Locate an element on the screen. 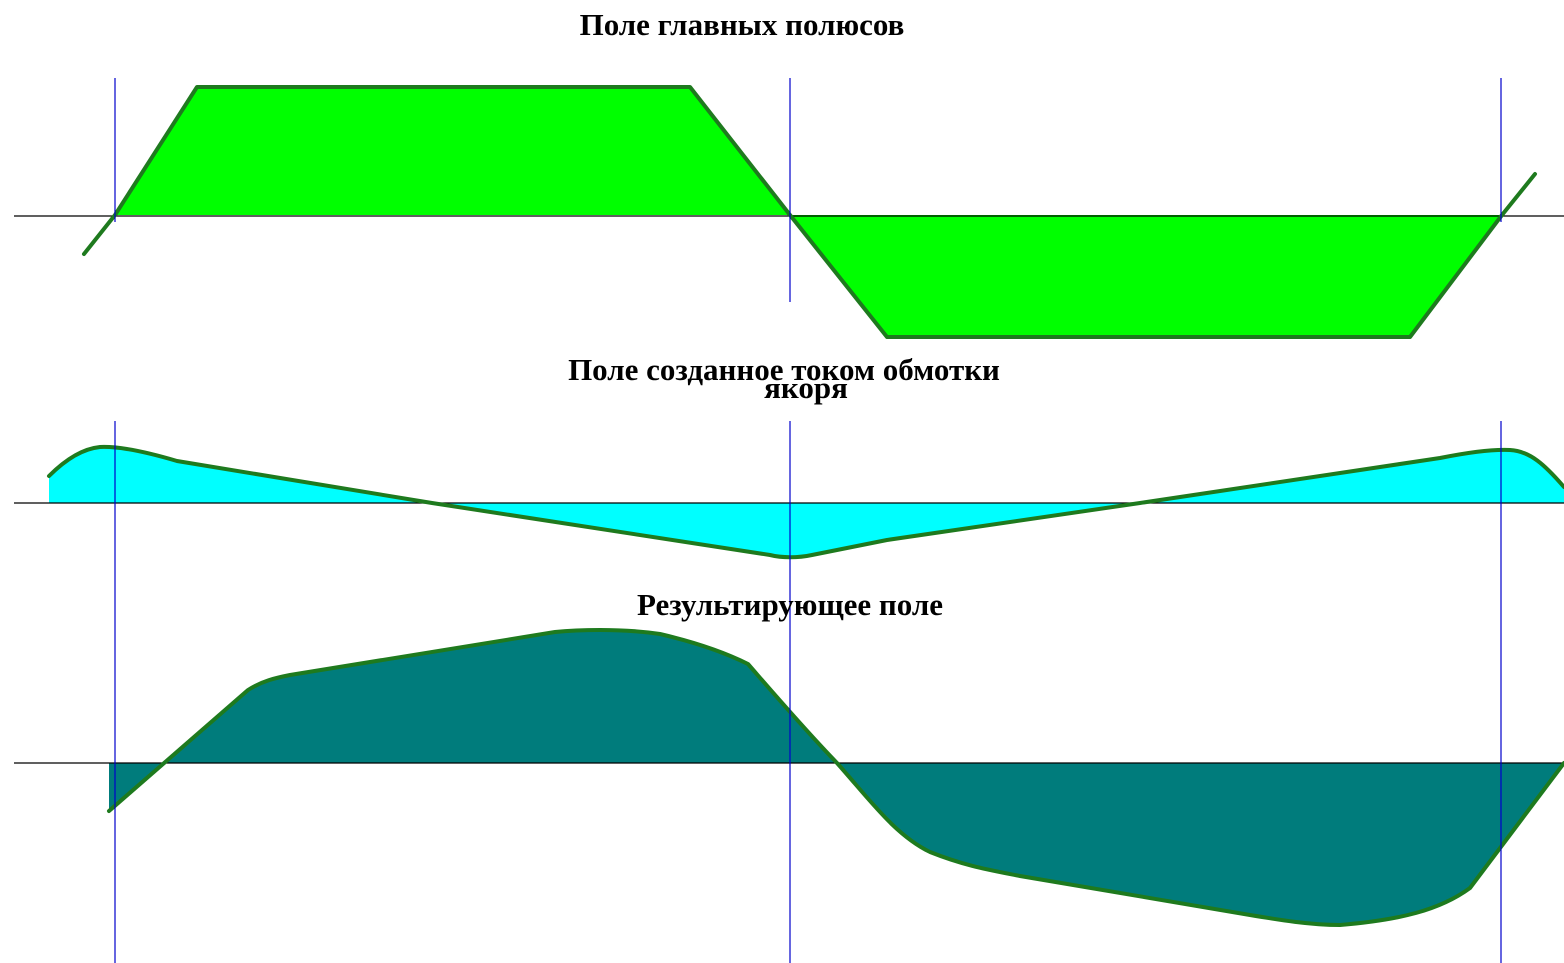 The image size is (1564, 963). main-poles-title: Поле главных полюсов is located at coordinates (742, 24).